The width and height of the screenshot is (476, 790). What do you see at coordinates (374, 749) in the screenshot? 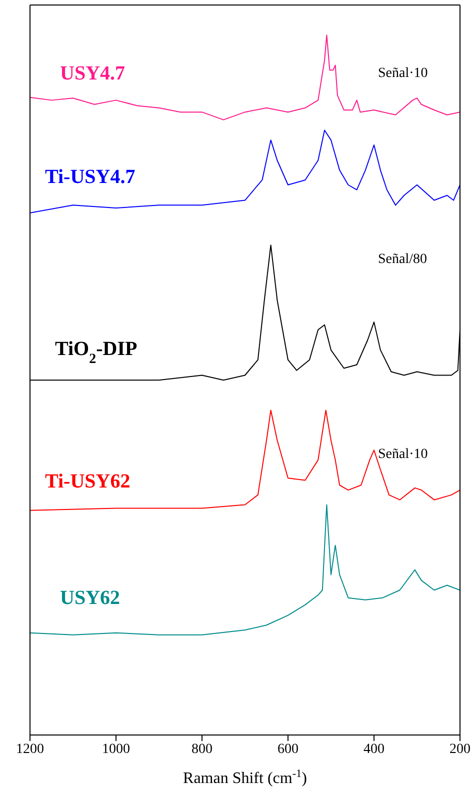
I see `x-tick-label: 400` at bounding box center [374, 749].